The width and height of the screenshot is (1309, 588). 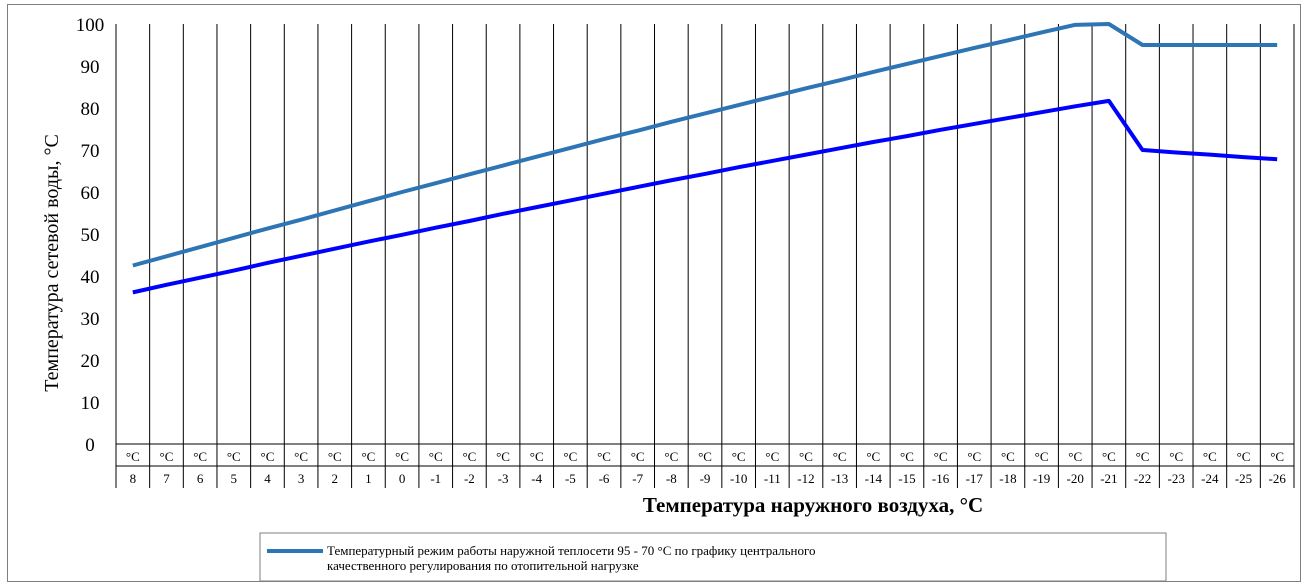 I want to click on x-tick-label: -10, so click(x=738, y=478).